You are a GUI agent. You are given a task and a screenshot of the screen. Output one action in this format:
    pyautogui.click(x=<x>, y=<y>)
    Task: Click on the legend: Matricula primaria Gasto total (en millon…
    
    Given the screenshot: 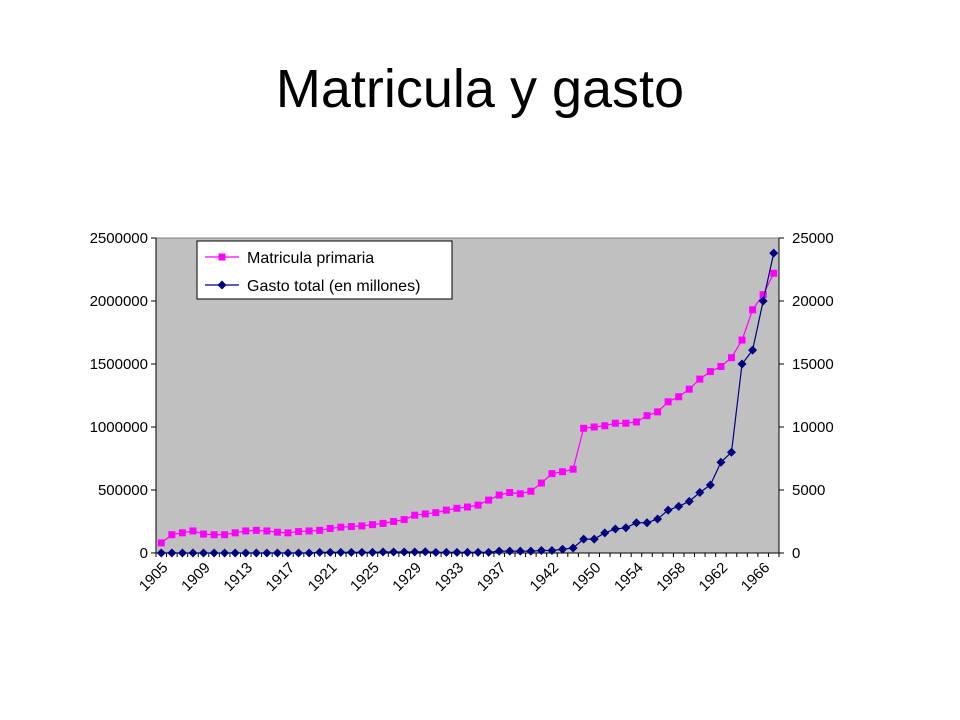 What is the action you would take?
    pyautogui.click(x=324, y=270)
    